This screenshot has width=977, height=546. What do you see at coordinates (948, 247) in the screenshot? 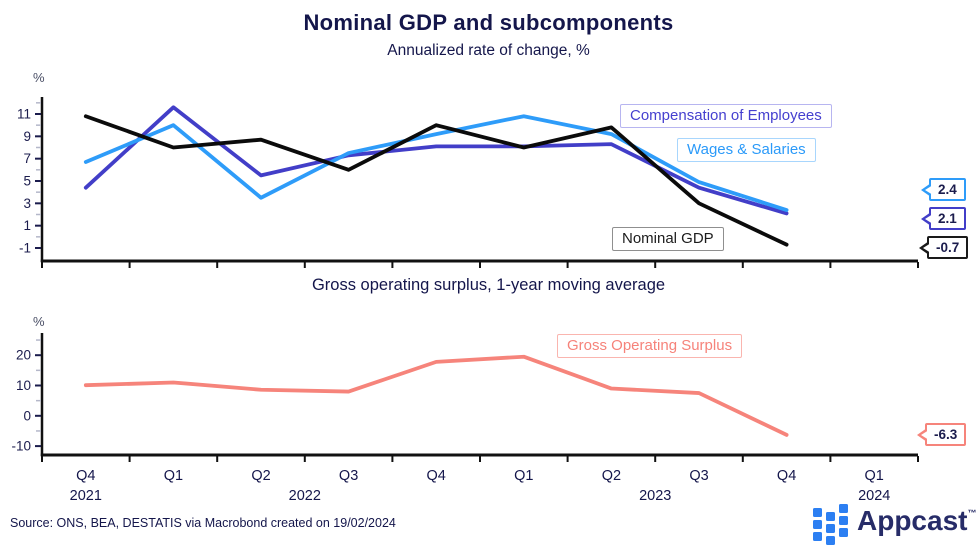
I see `callout-nominal-gdp-end-value: -0.7` at bounding box center [948, 247].